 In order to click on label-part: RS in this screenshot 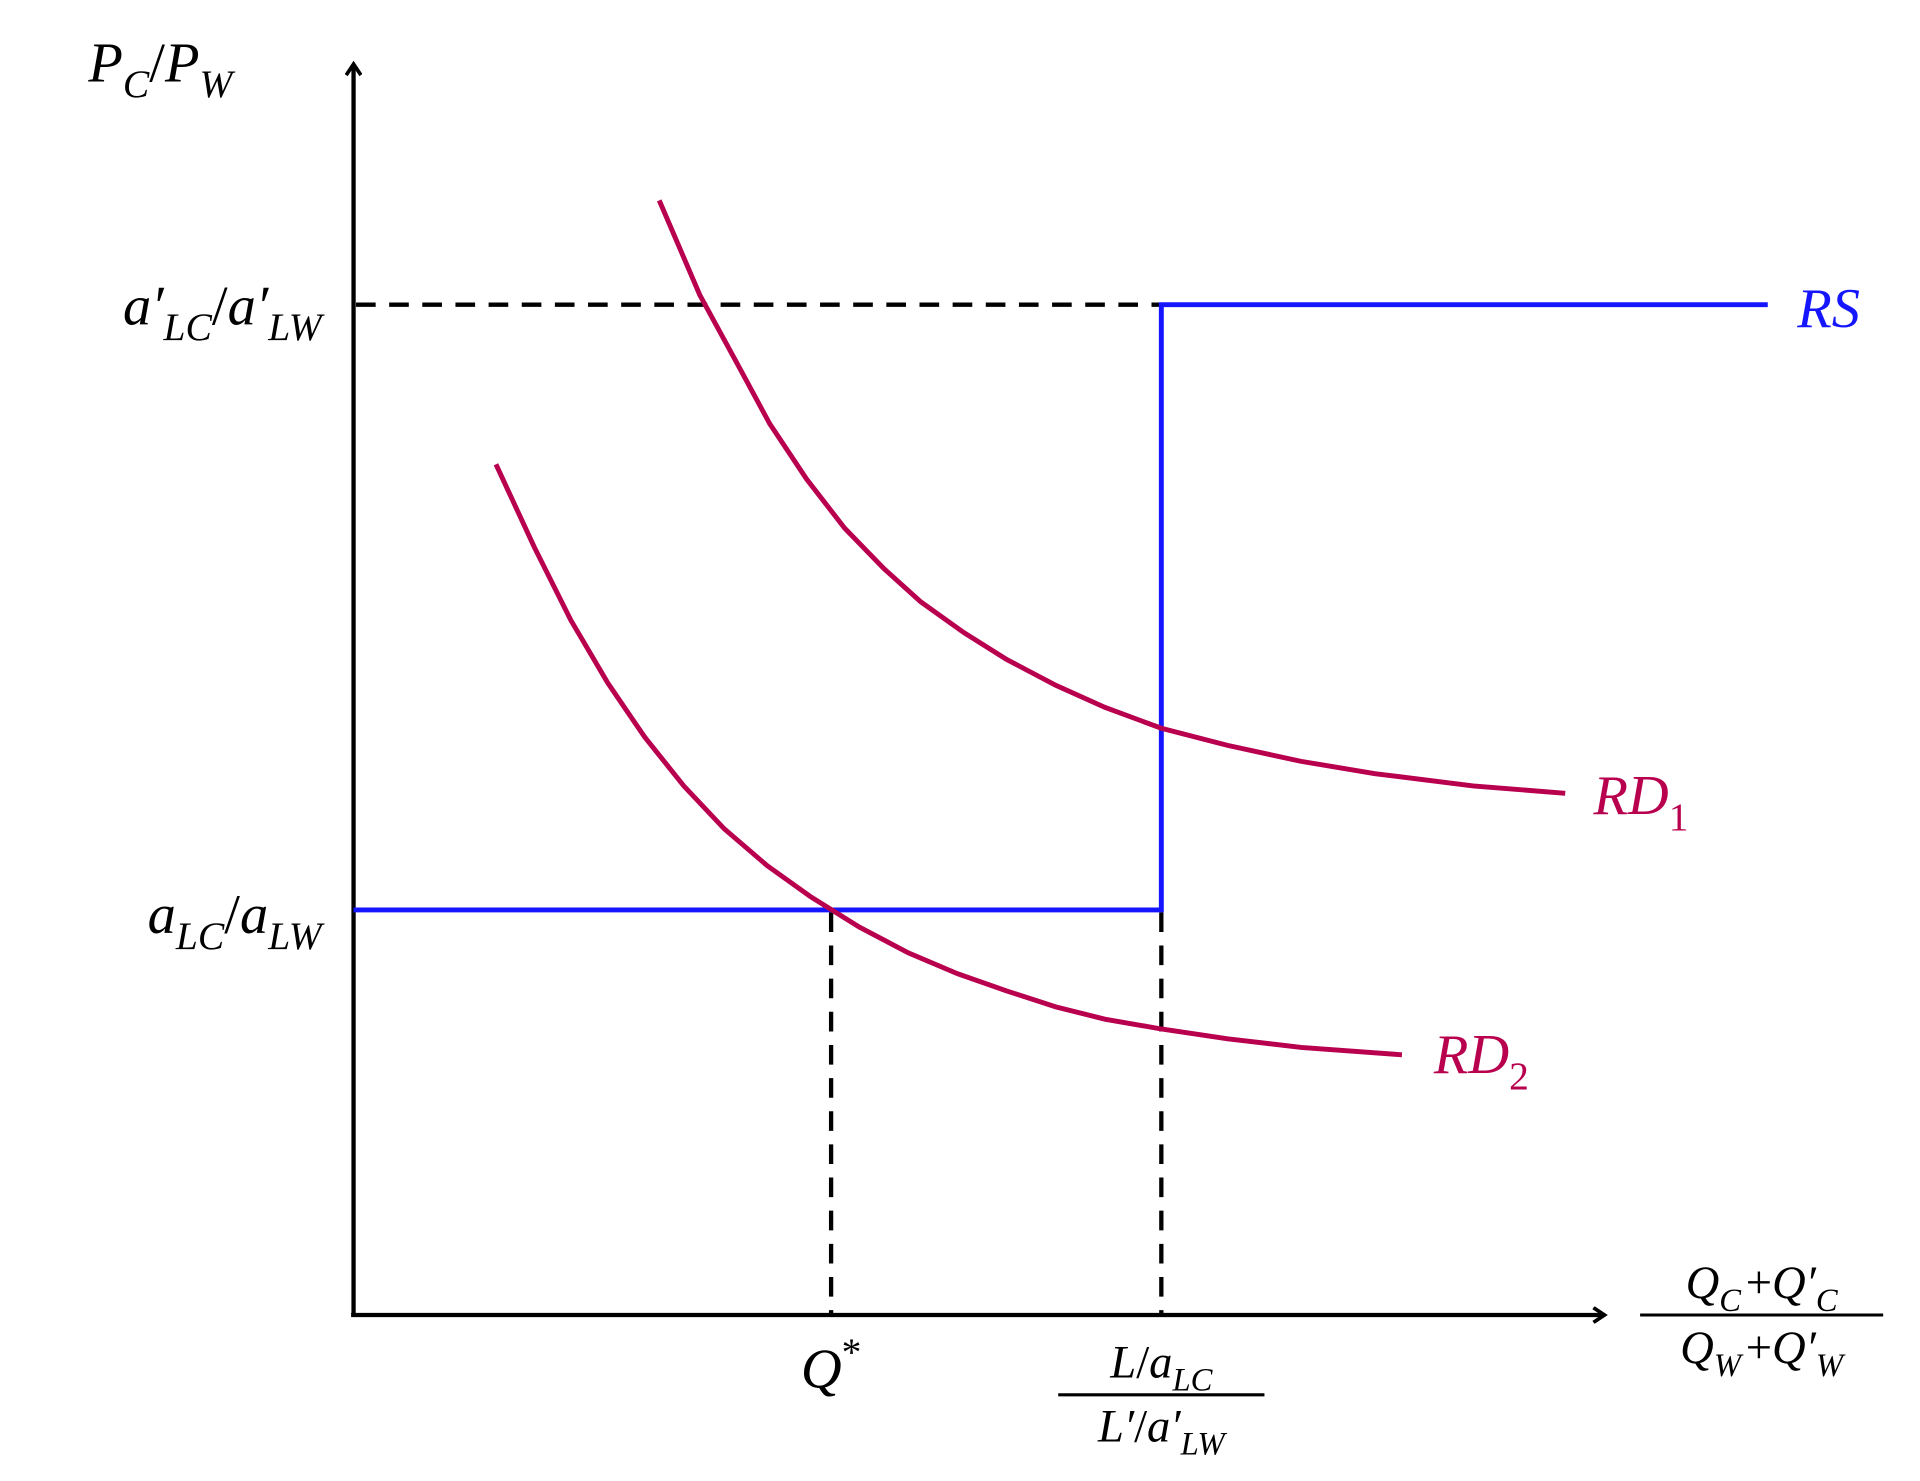, I will do `click(1828, 309)`.